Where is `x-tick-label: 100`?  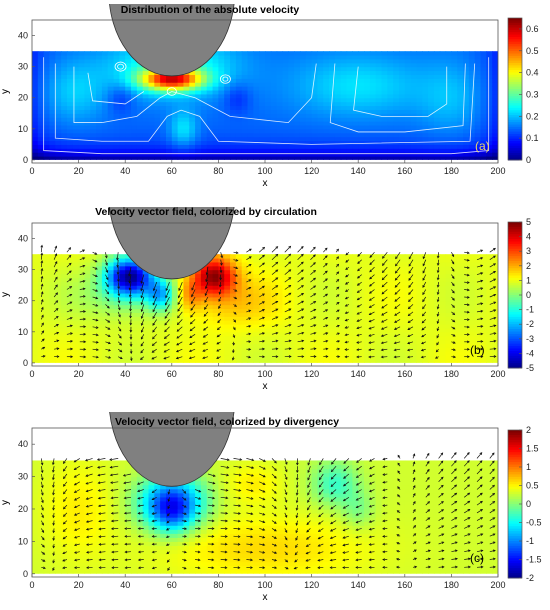
x-tick-label: 100 is located at coordinates (264, 374).